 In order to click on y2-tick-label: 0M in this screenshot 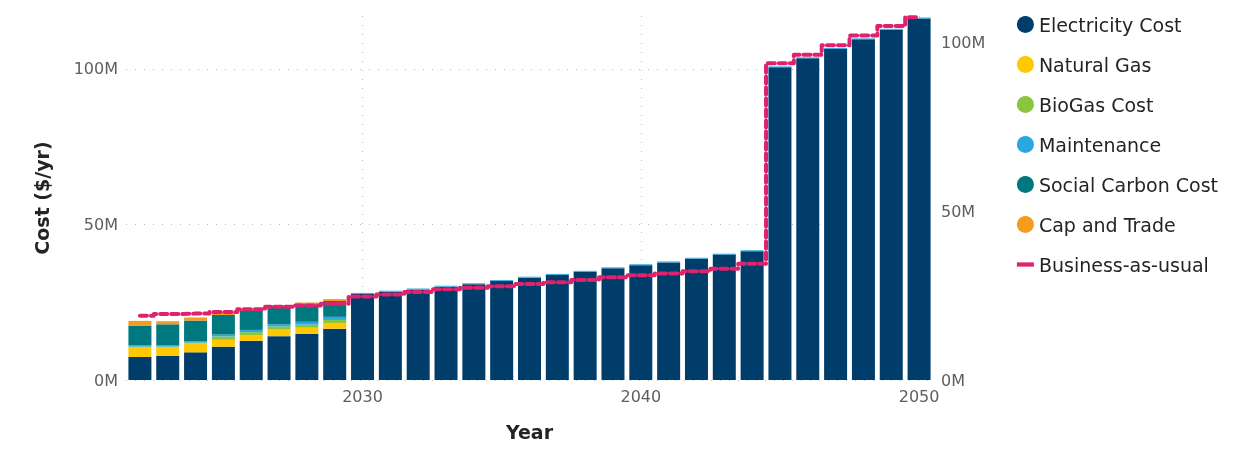, I will do `click(953, 380)`.